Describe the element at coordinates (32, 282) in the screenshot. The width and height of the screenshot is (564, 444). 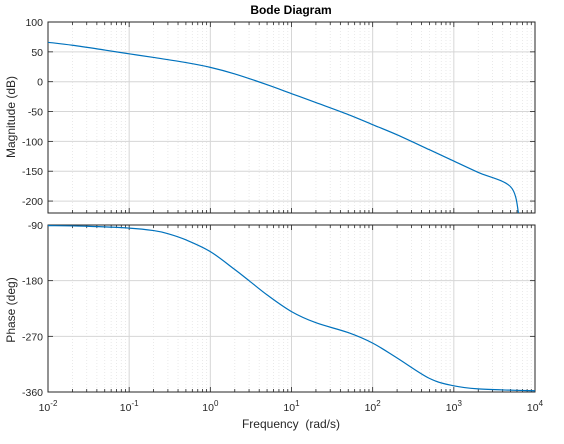
I see `y-tick-label: -180` at that location.